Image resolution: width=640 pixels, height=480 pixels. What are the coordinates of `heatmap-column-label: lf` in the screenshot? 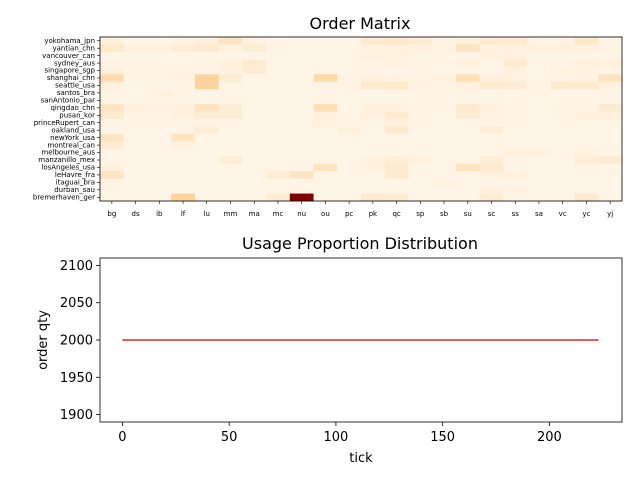 It's located at (183, 214).